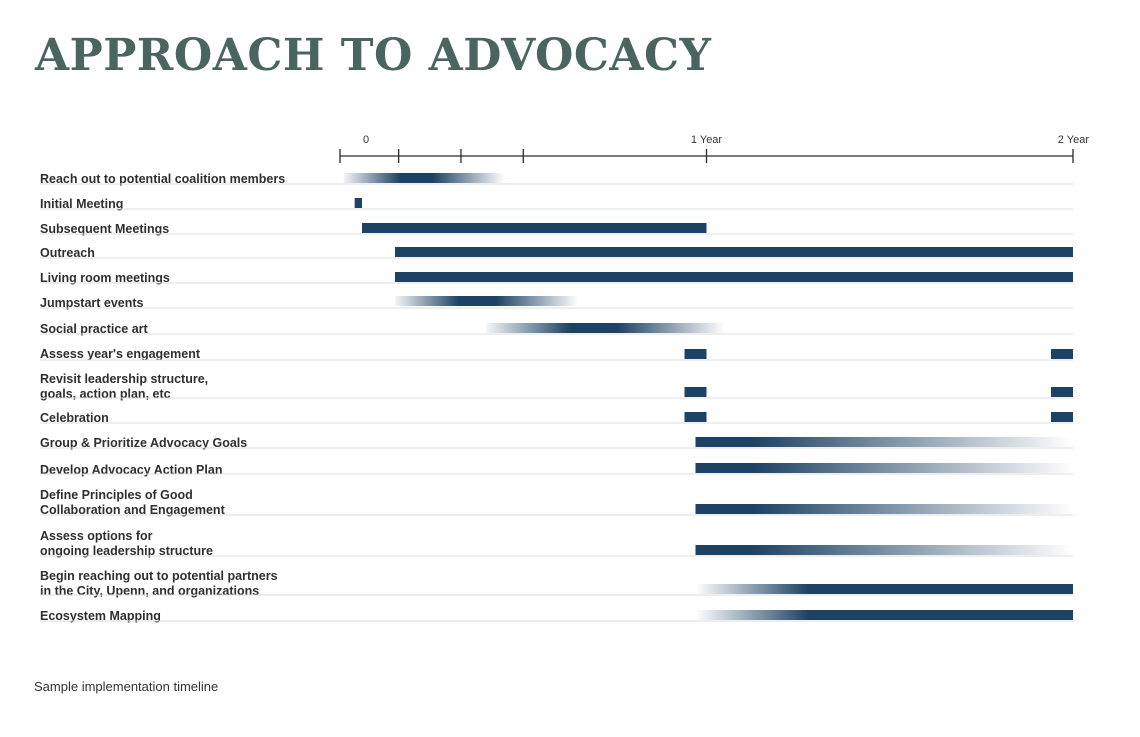 The width and height of the screenshot is (1140, 737). I want to click on row-label: Assess year's engagement, so click(190, 354).